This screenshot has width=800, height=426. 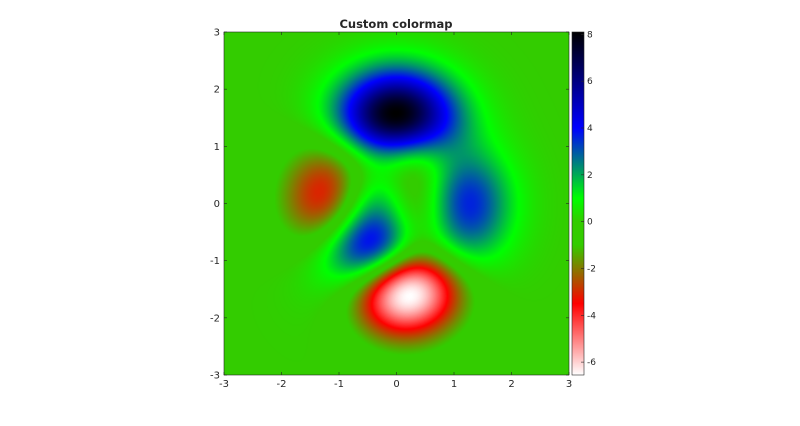 What do you see at coordinates (590, 176) in the screenshot?
I see `colorbar-tick-label: 2` at bounding box center [590, 176].